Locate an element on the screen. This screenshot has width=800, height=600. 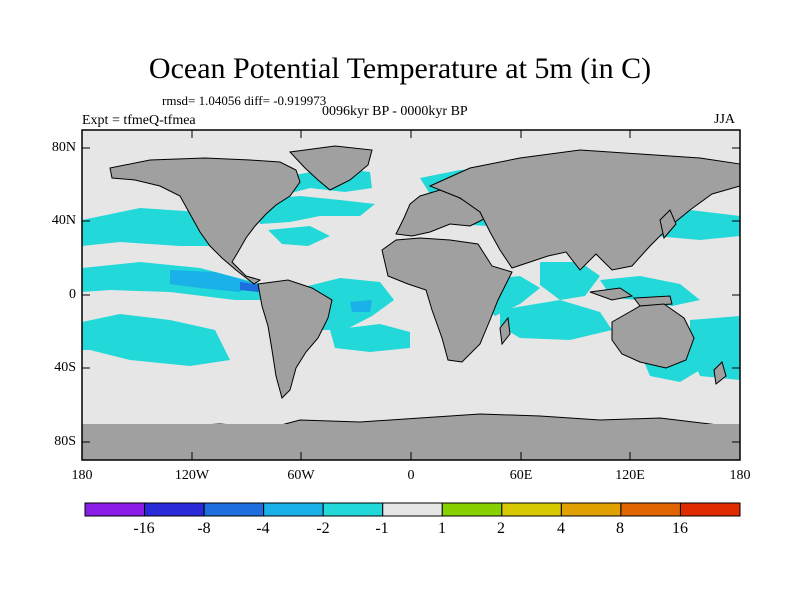
lat-label-80s: 80S is located at coordinates (65, 441).